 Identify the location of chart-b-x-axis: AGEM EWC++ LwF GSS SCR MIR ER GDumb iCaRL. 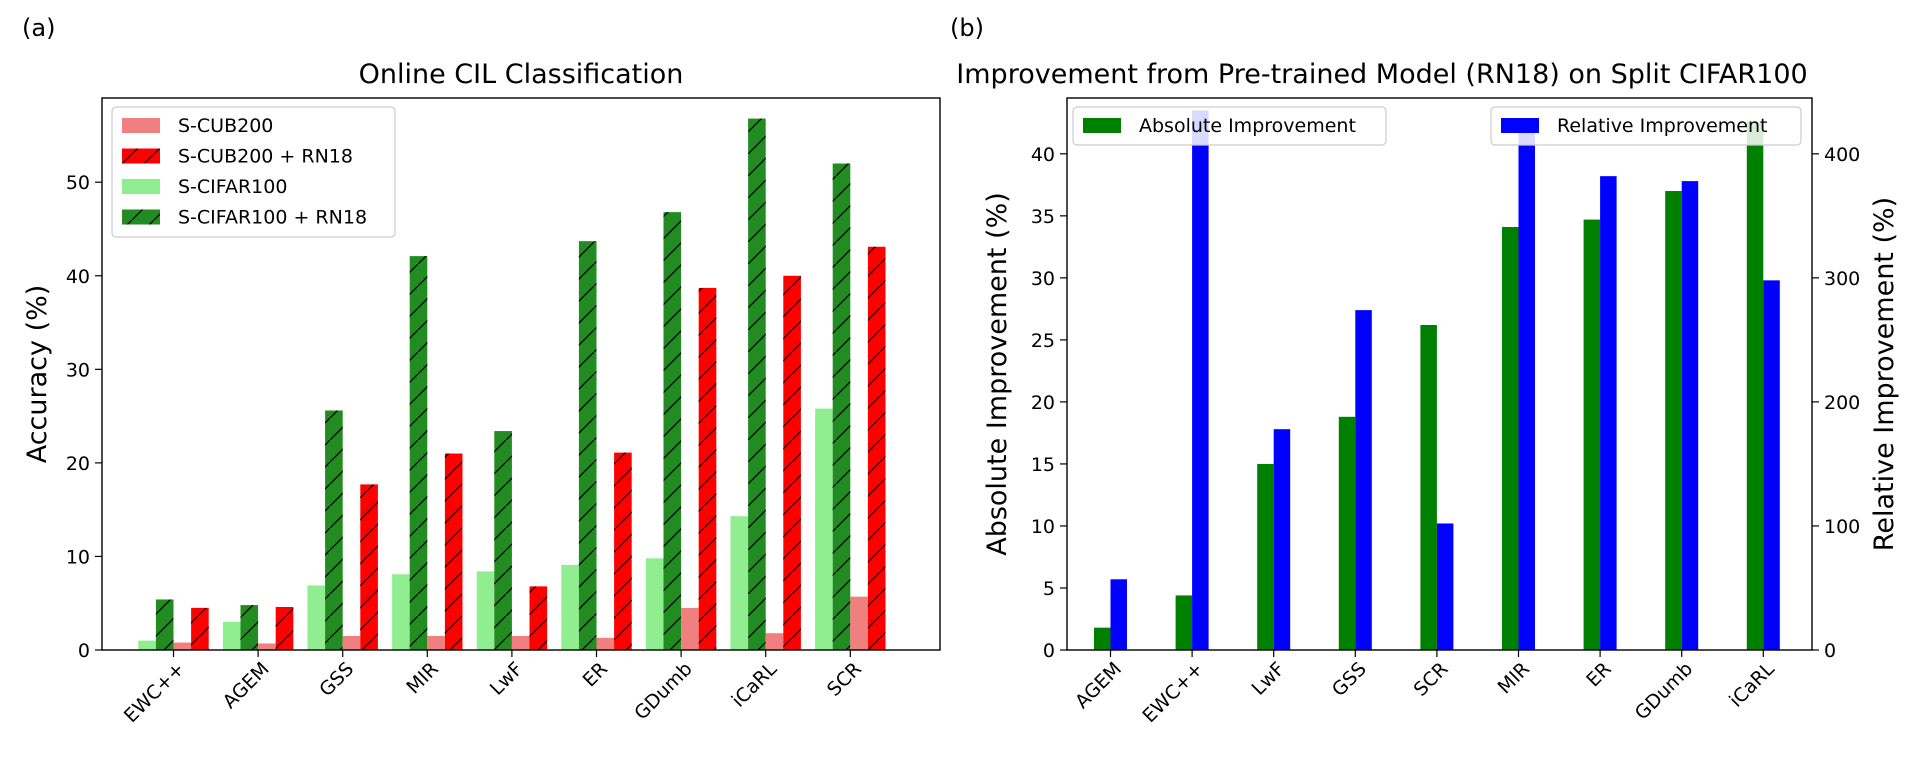
(1425, 688).